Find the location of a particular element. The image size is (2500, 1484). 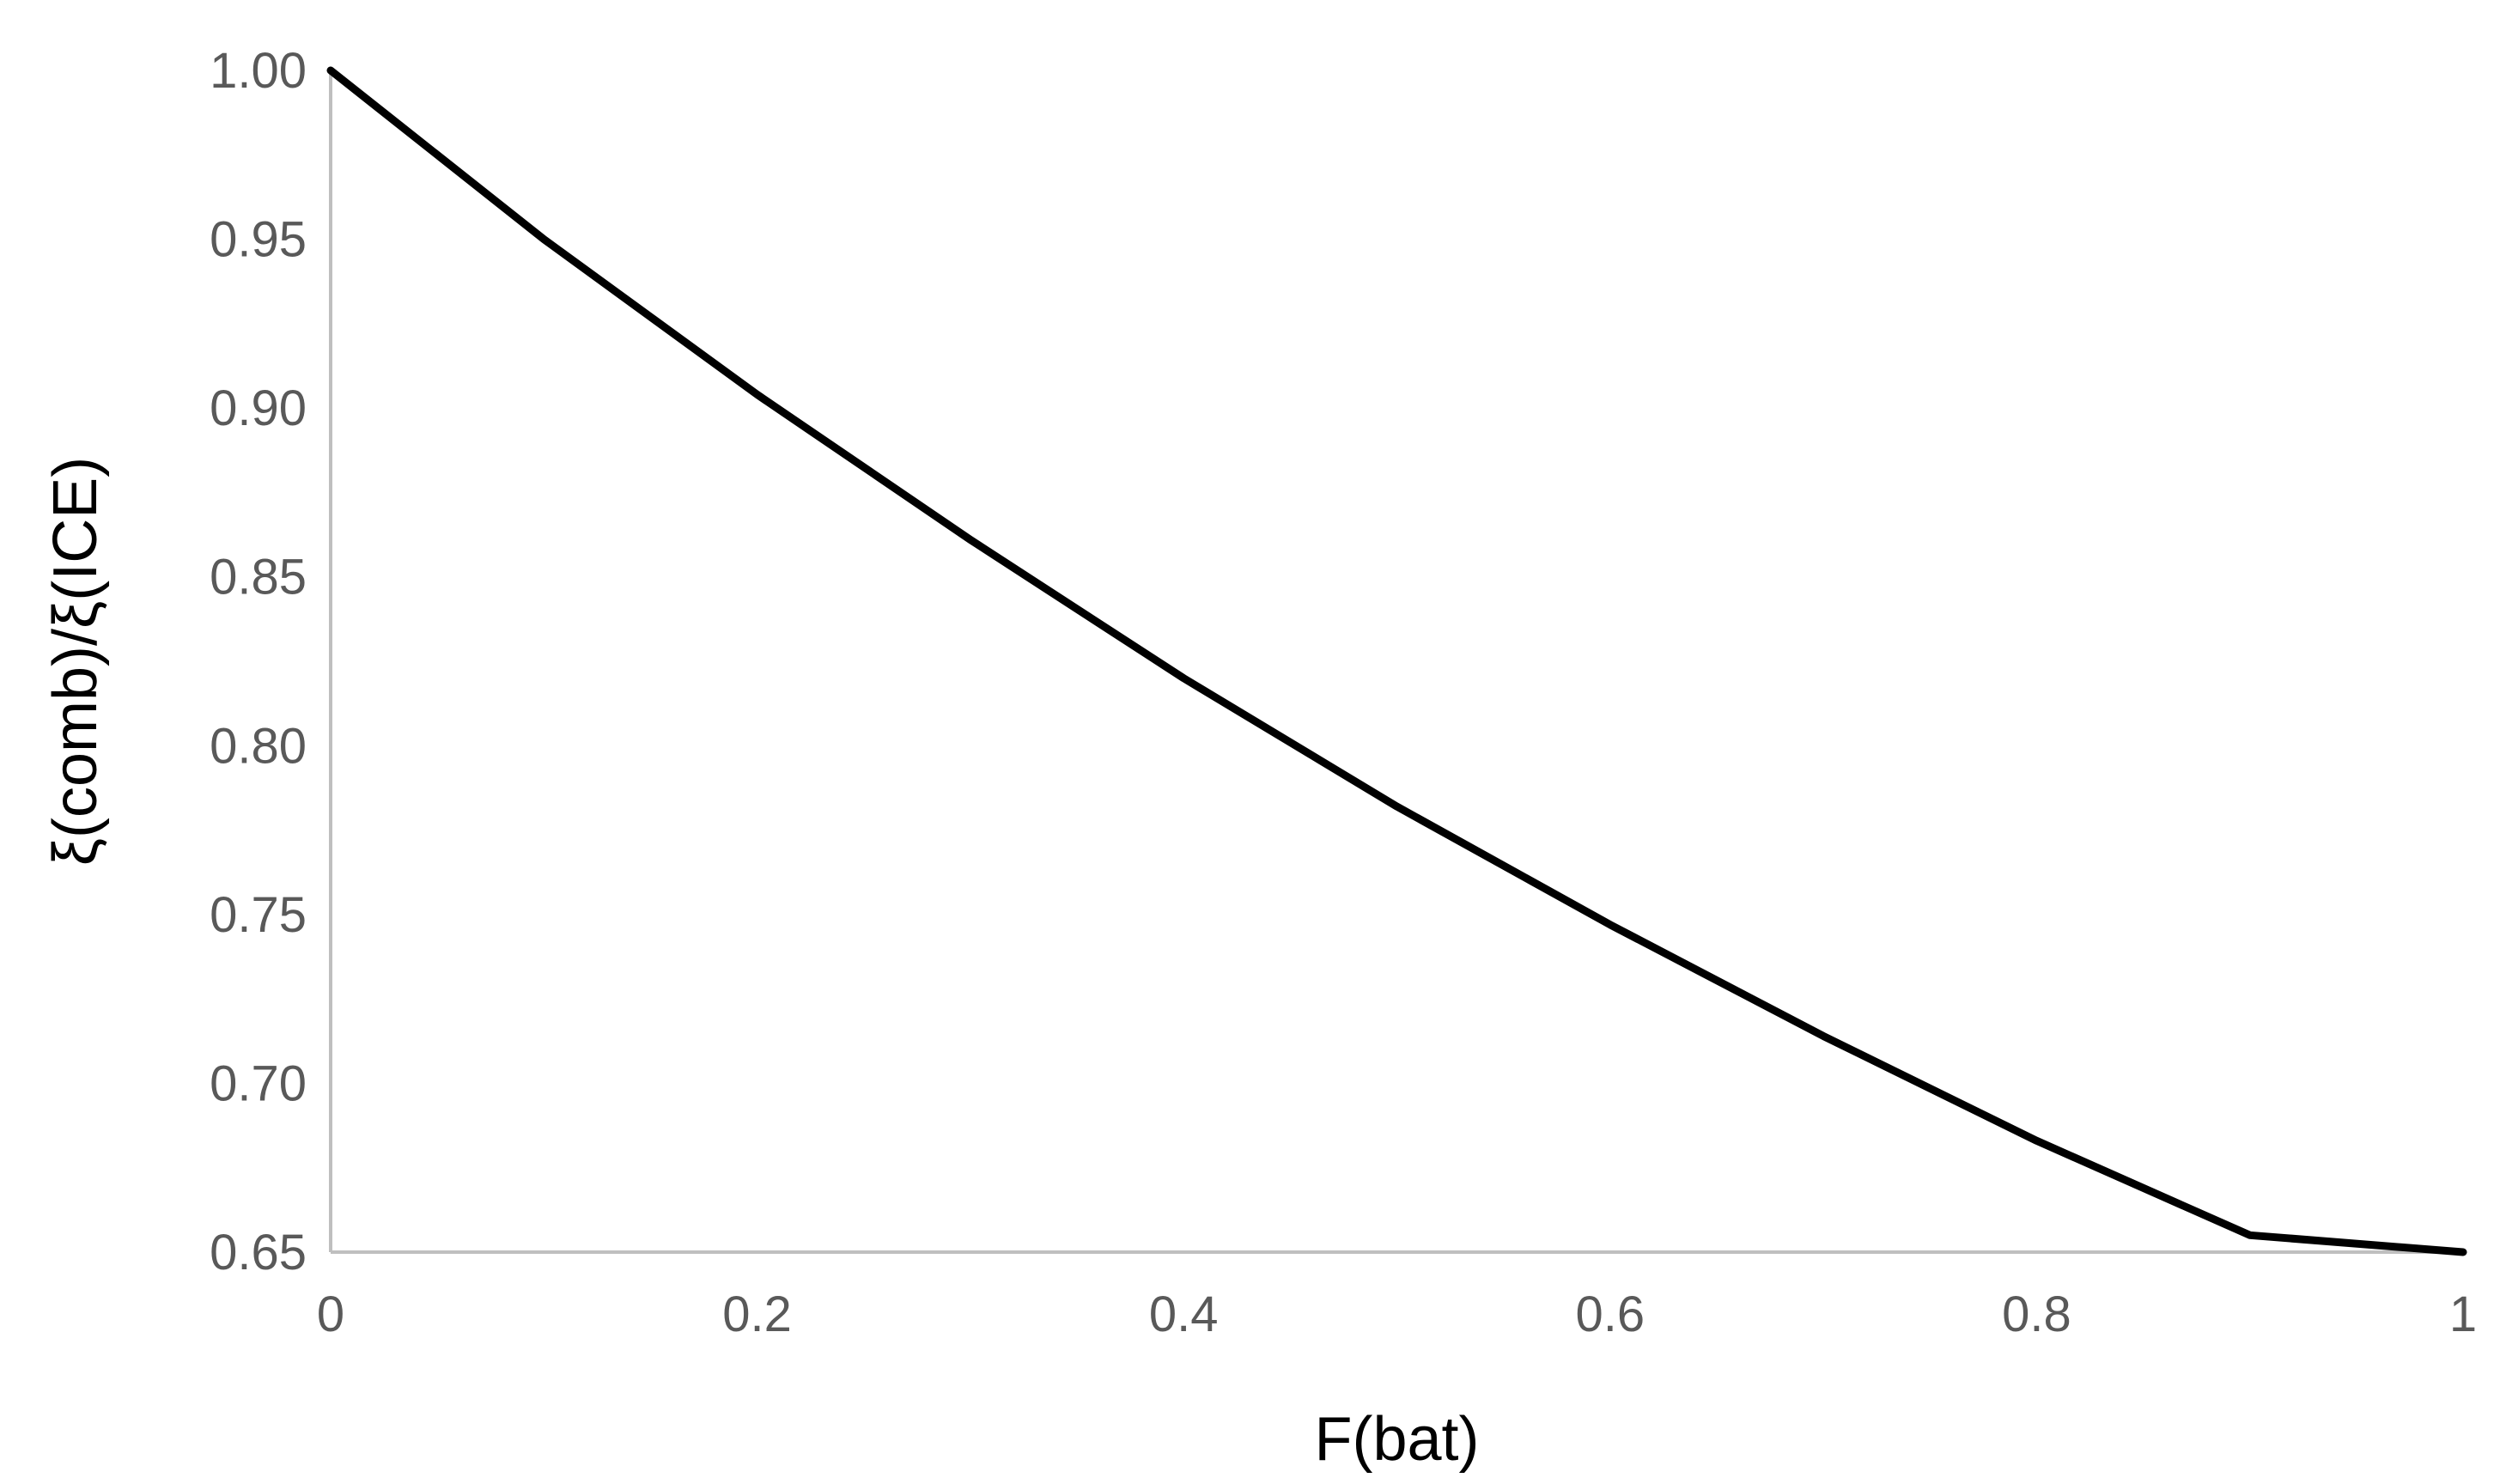

y-tick-label: 0.90 is located at coordinates (258, 408).